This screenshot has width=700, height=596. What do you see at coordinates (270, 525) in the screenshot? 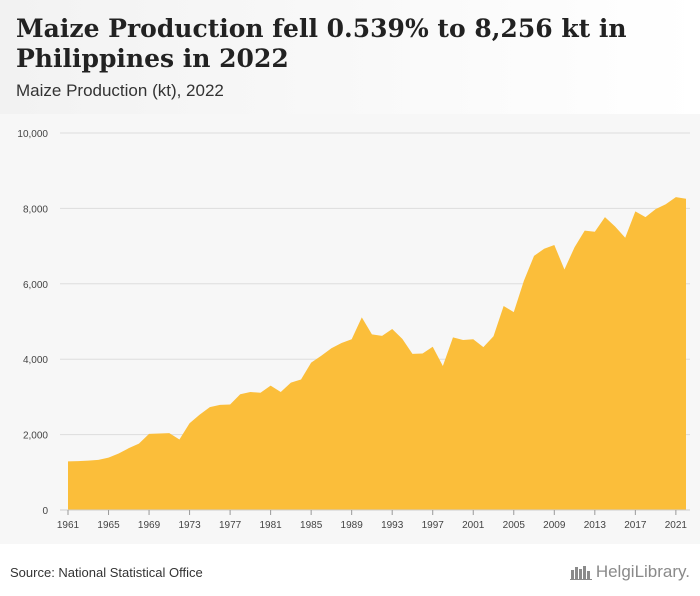
I see `x-tick-label: 1981` at bounding box center [270, 525].